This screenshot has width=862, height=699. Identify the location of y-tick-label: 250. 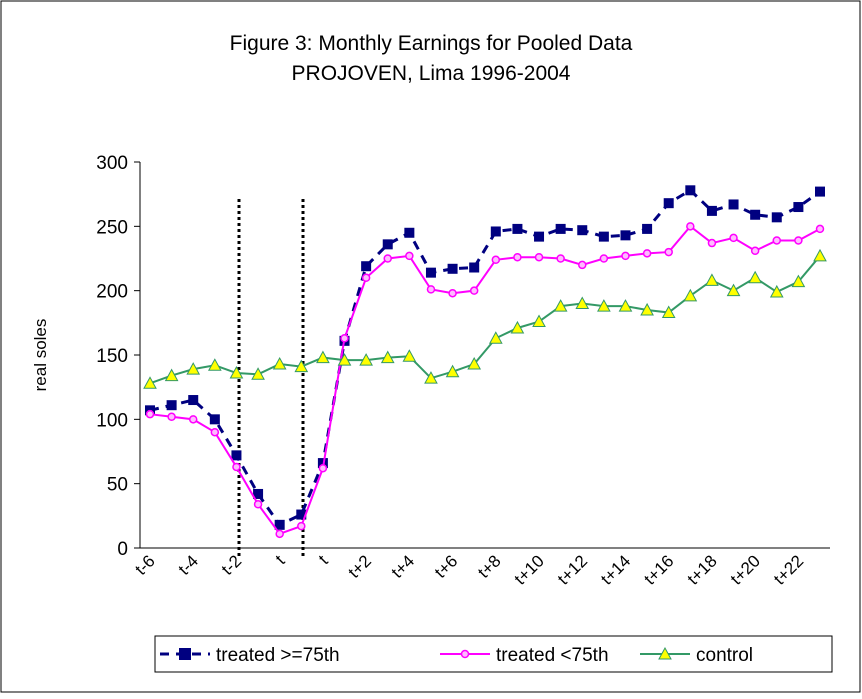
(112, 227).